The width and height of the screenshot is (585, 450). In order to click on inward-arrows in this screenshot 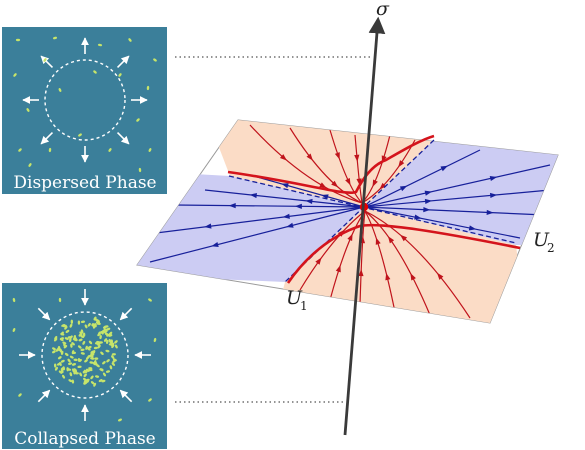, I will do `click(85, 355)`.